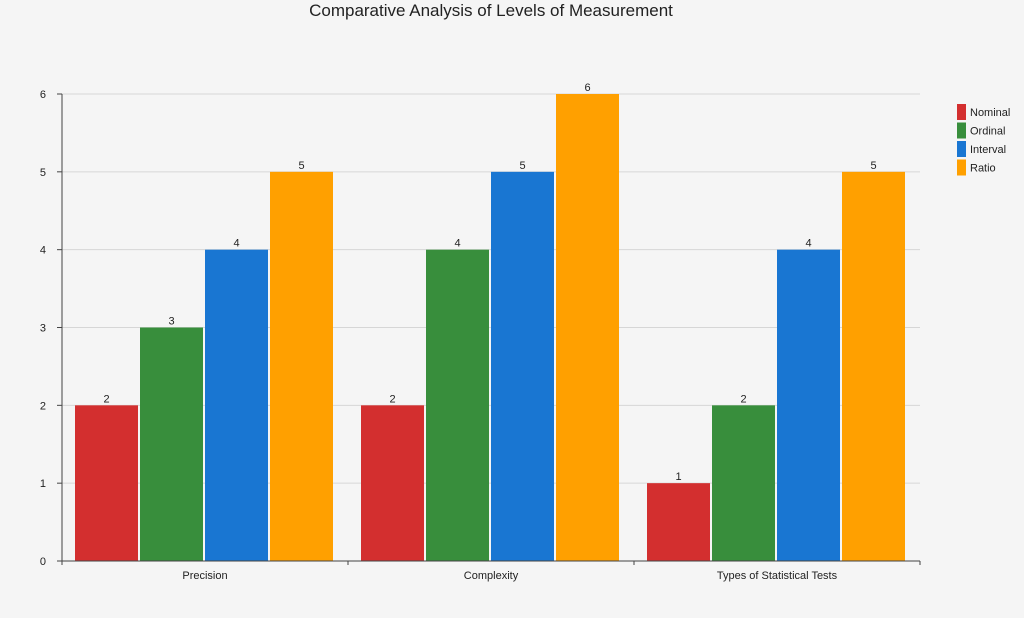 The height and width of the screenshot is (618, 1024). I want to click on legend-swatch-ordinal, so click(961, 130).